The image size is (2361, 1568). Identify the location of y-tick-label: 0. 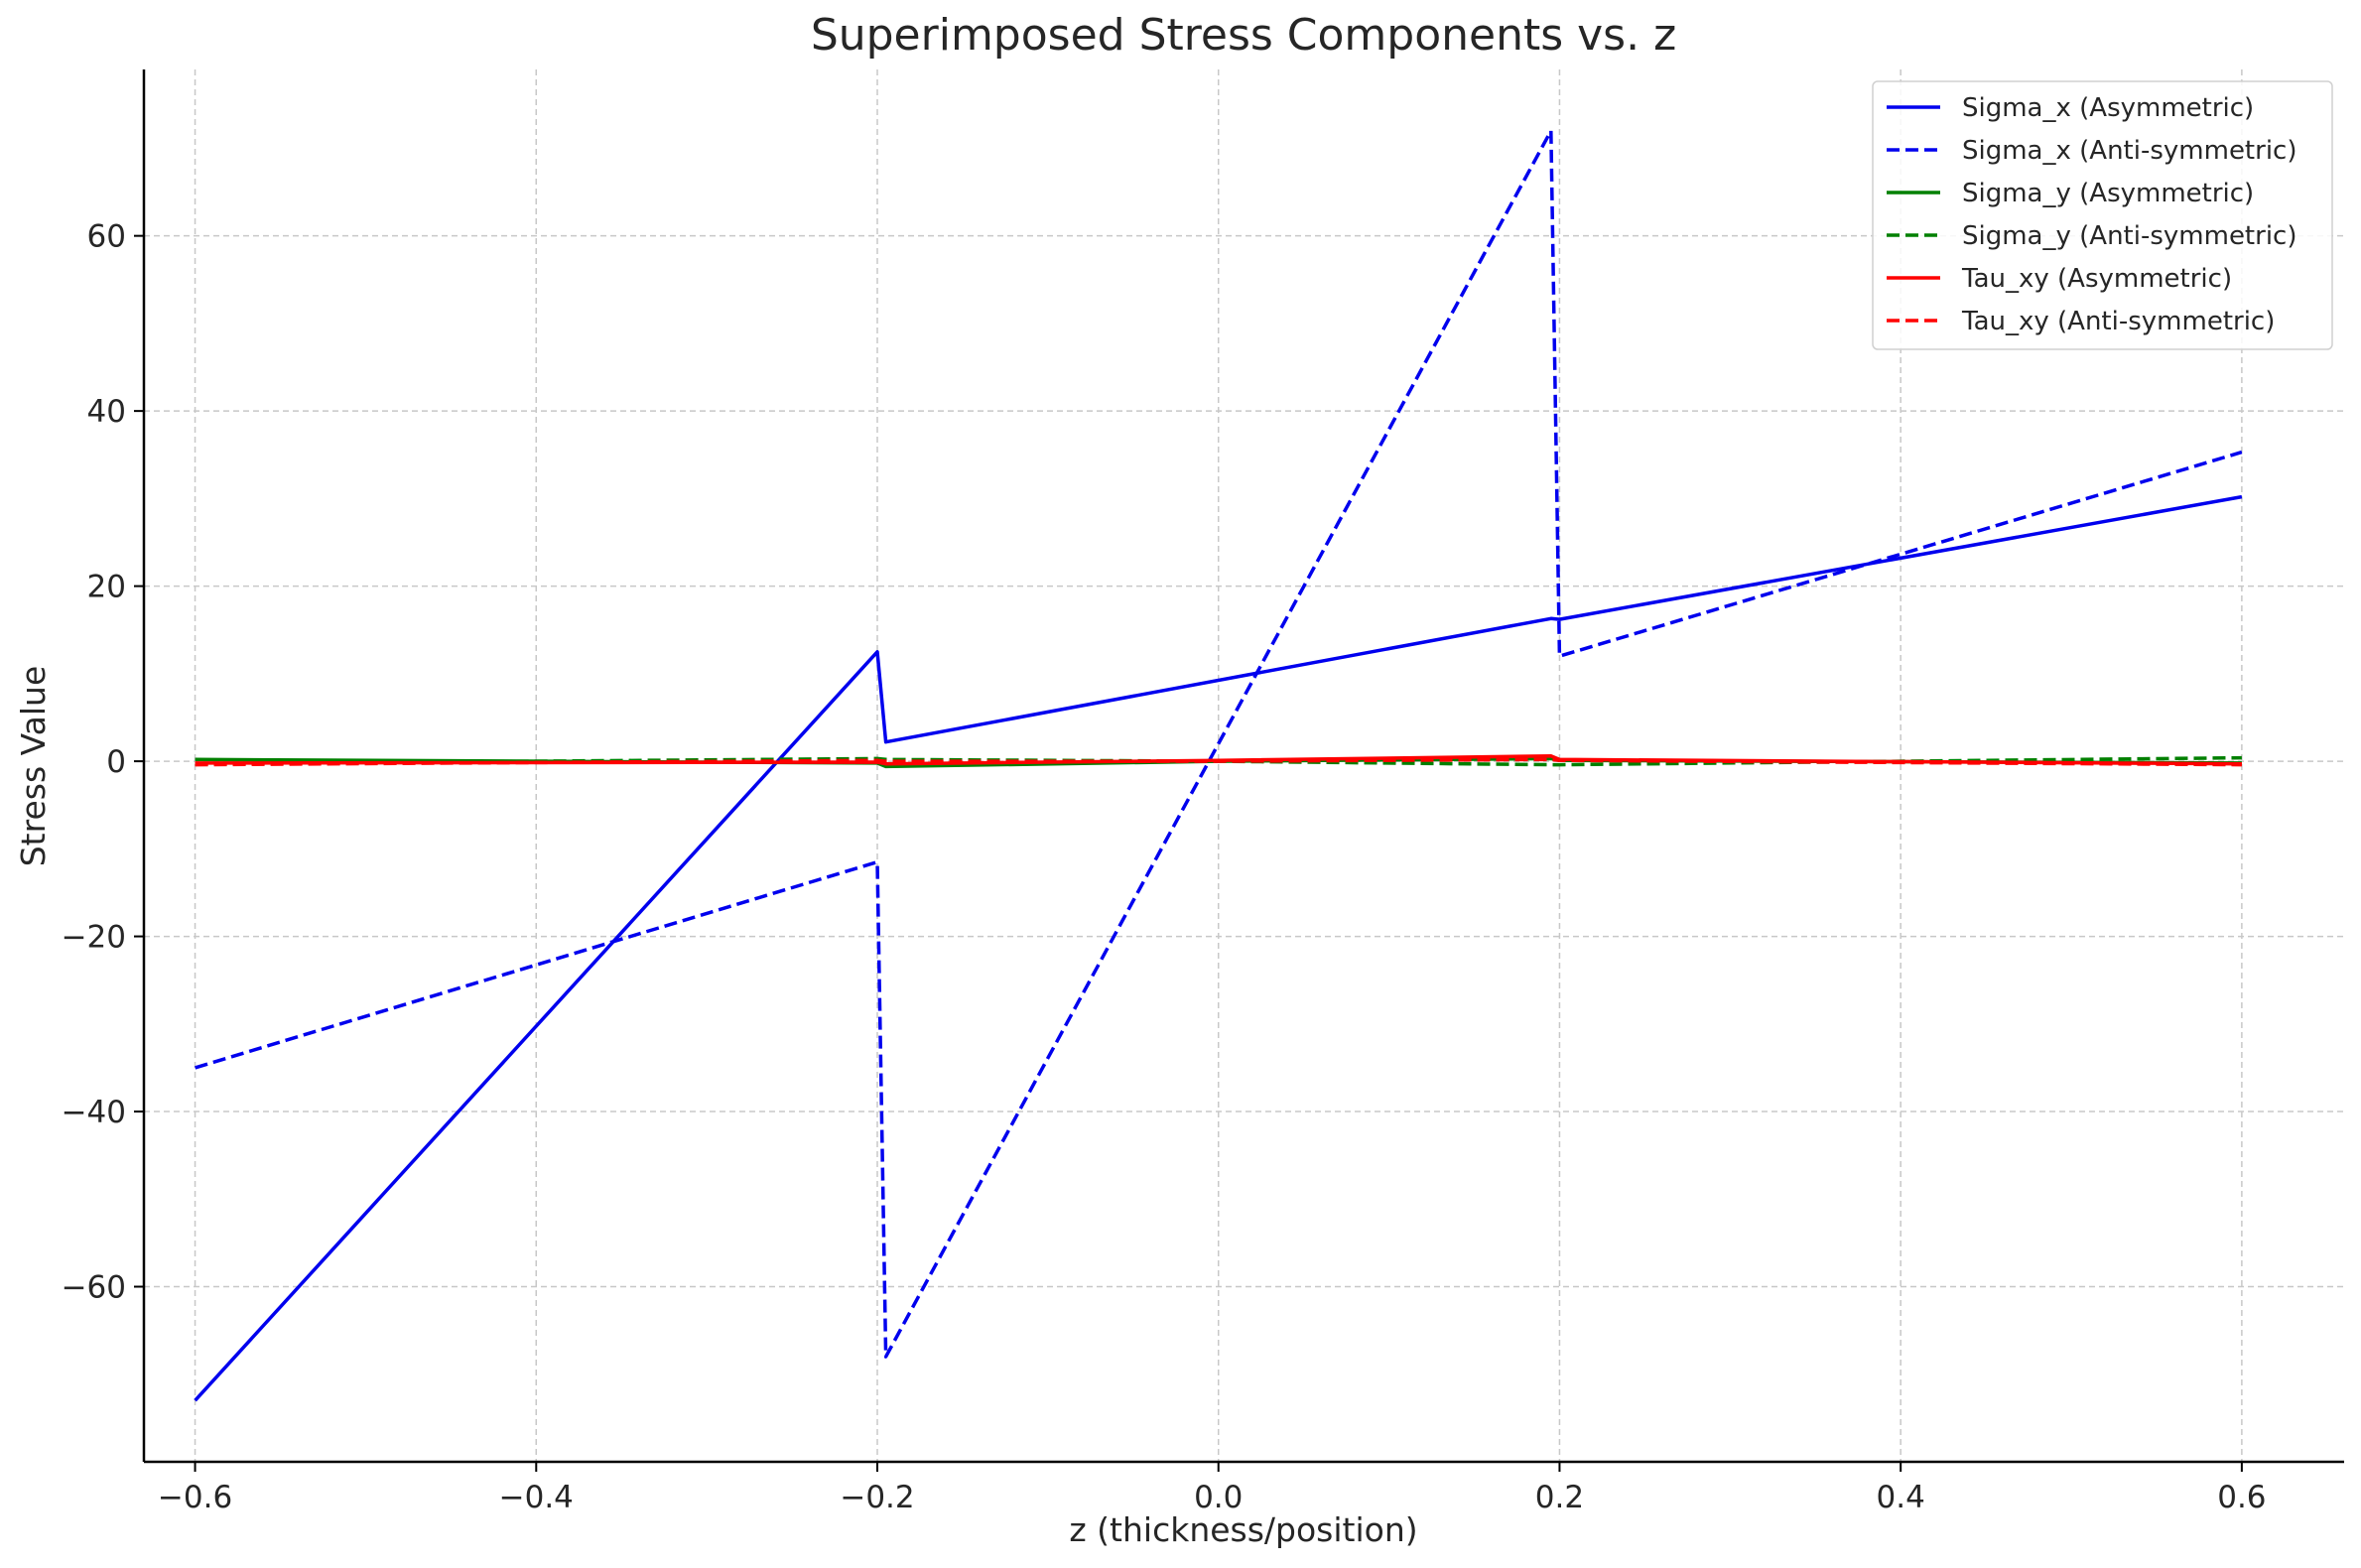
(116, 762).